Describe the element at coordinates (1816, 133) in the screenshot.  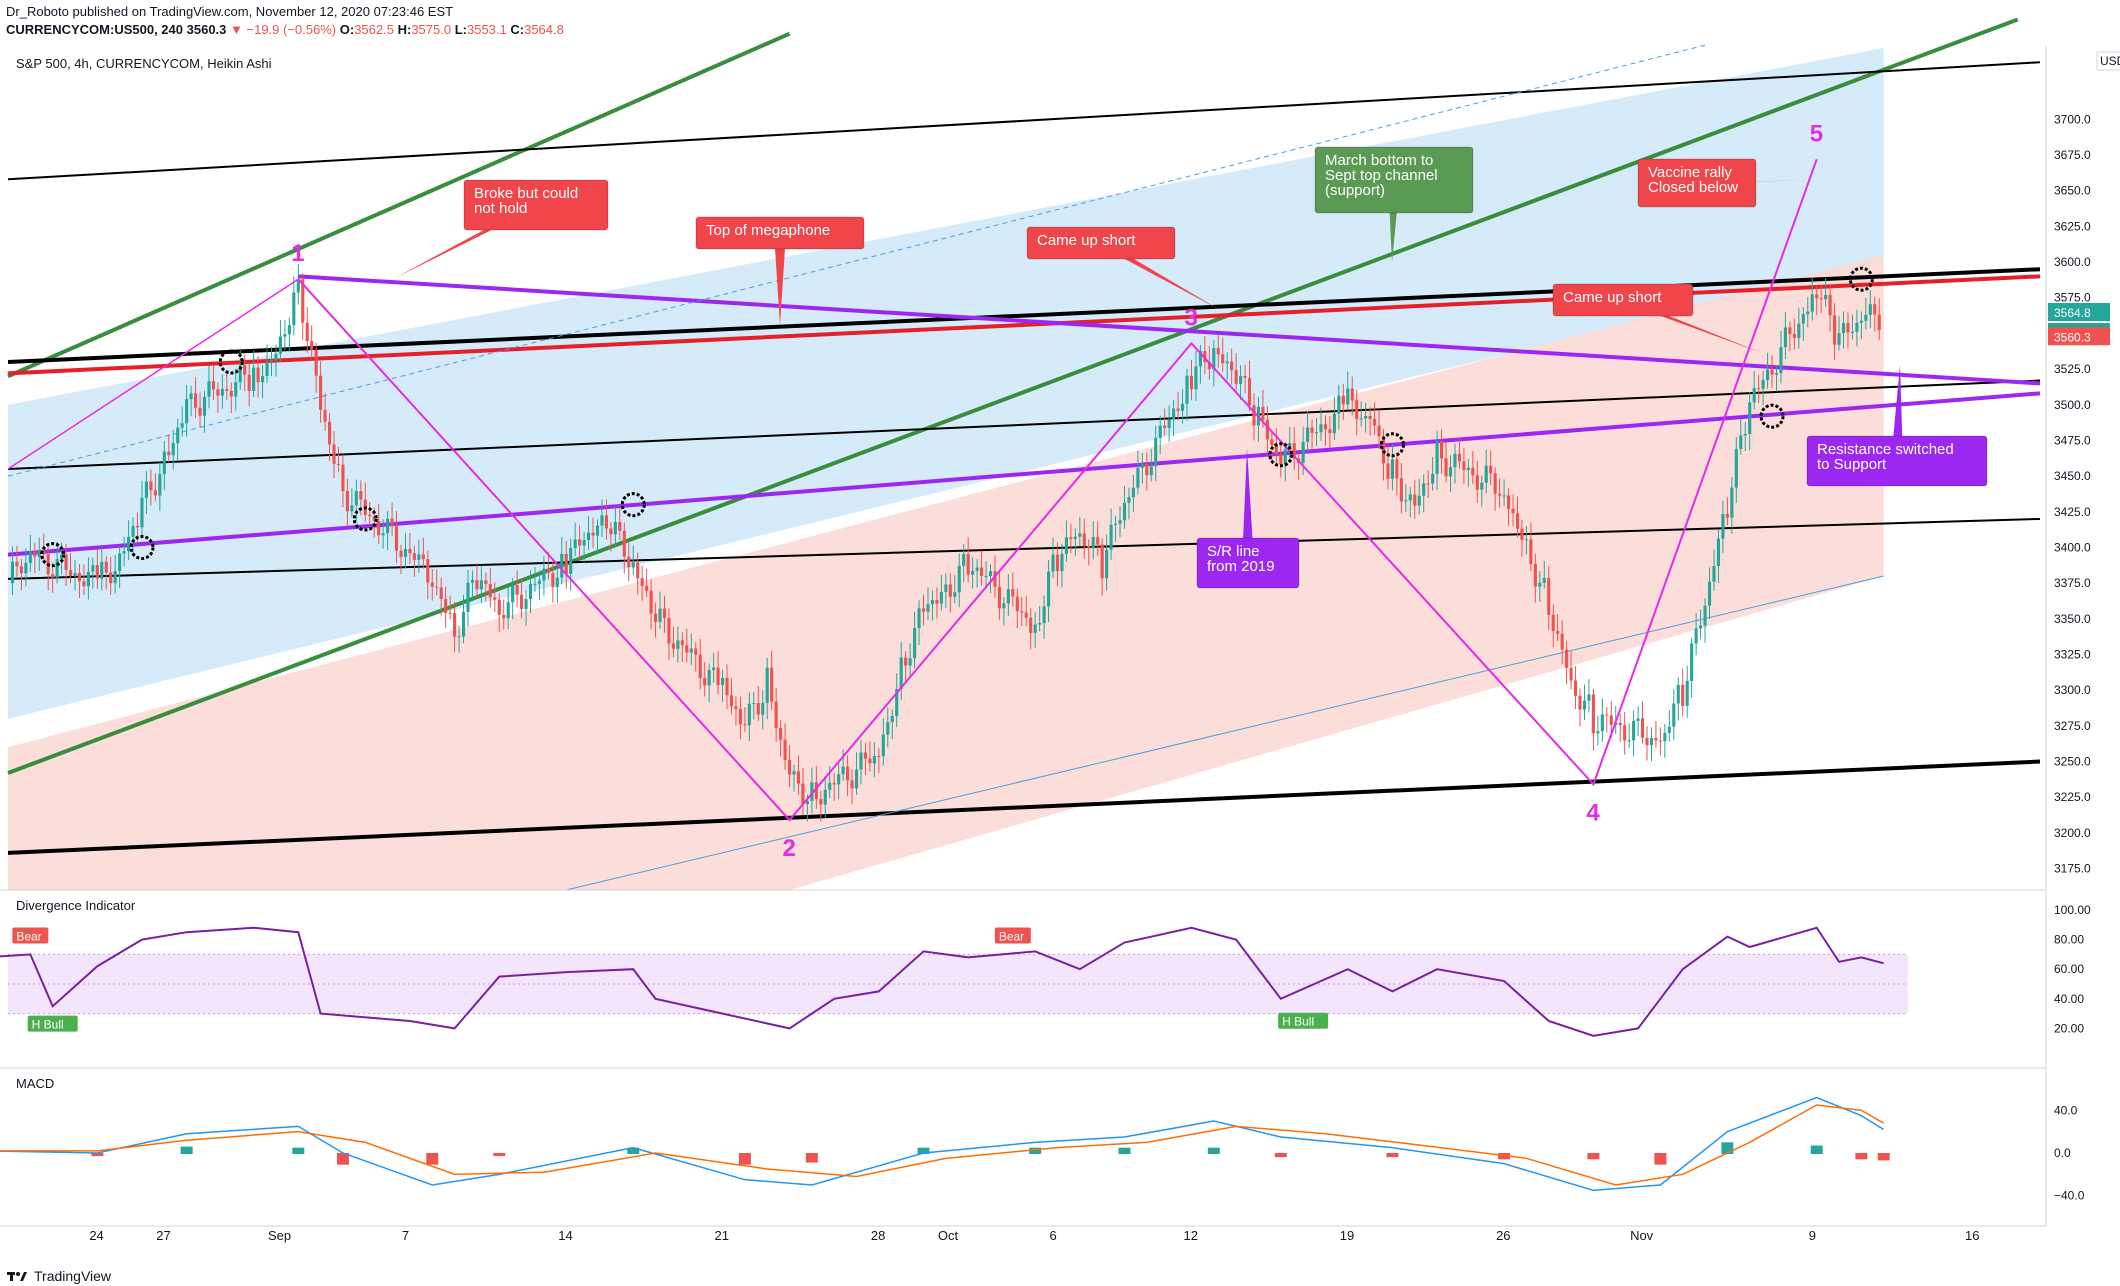
I see `wave-label-5: 5` at that location.